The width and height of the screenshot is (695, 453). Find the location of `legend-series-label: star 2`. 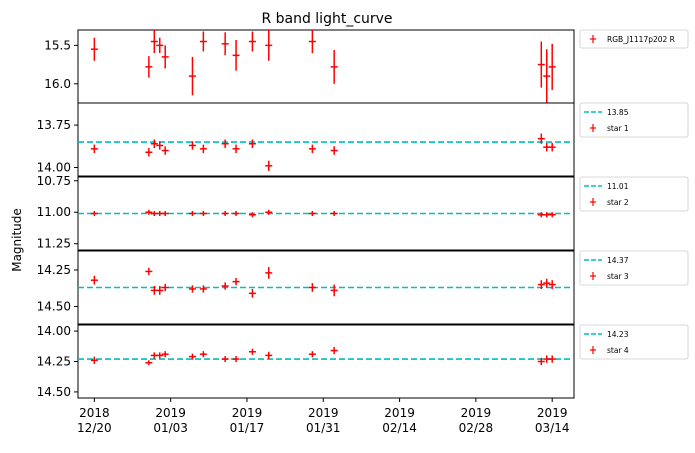

legend-series-label: star 2 is located at coordinates (618, 202).